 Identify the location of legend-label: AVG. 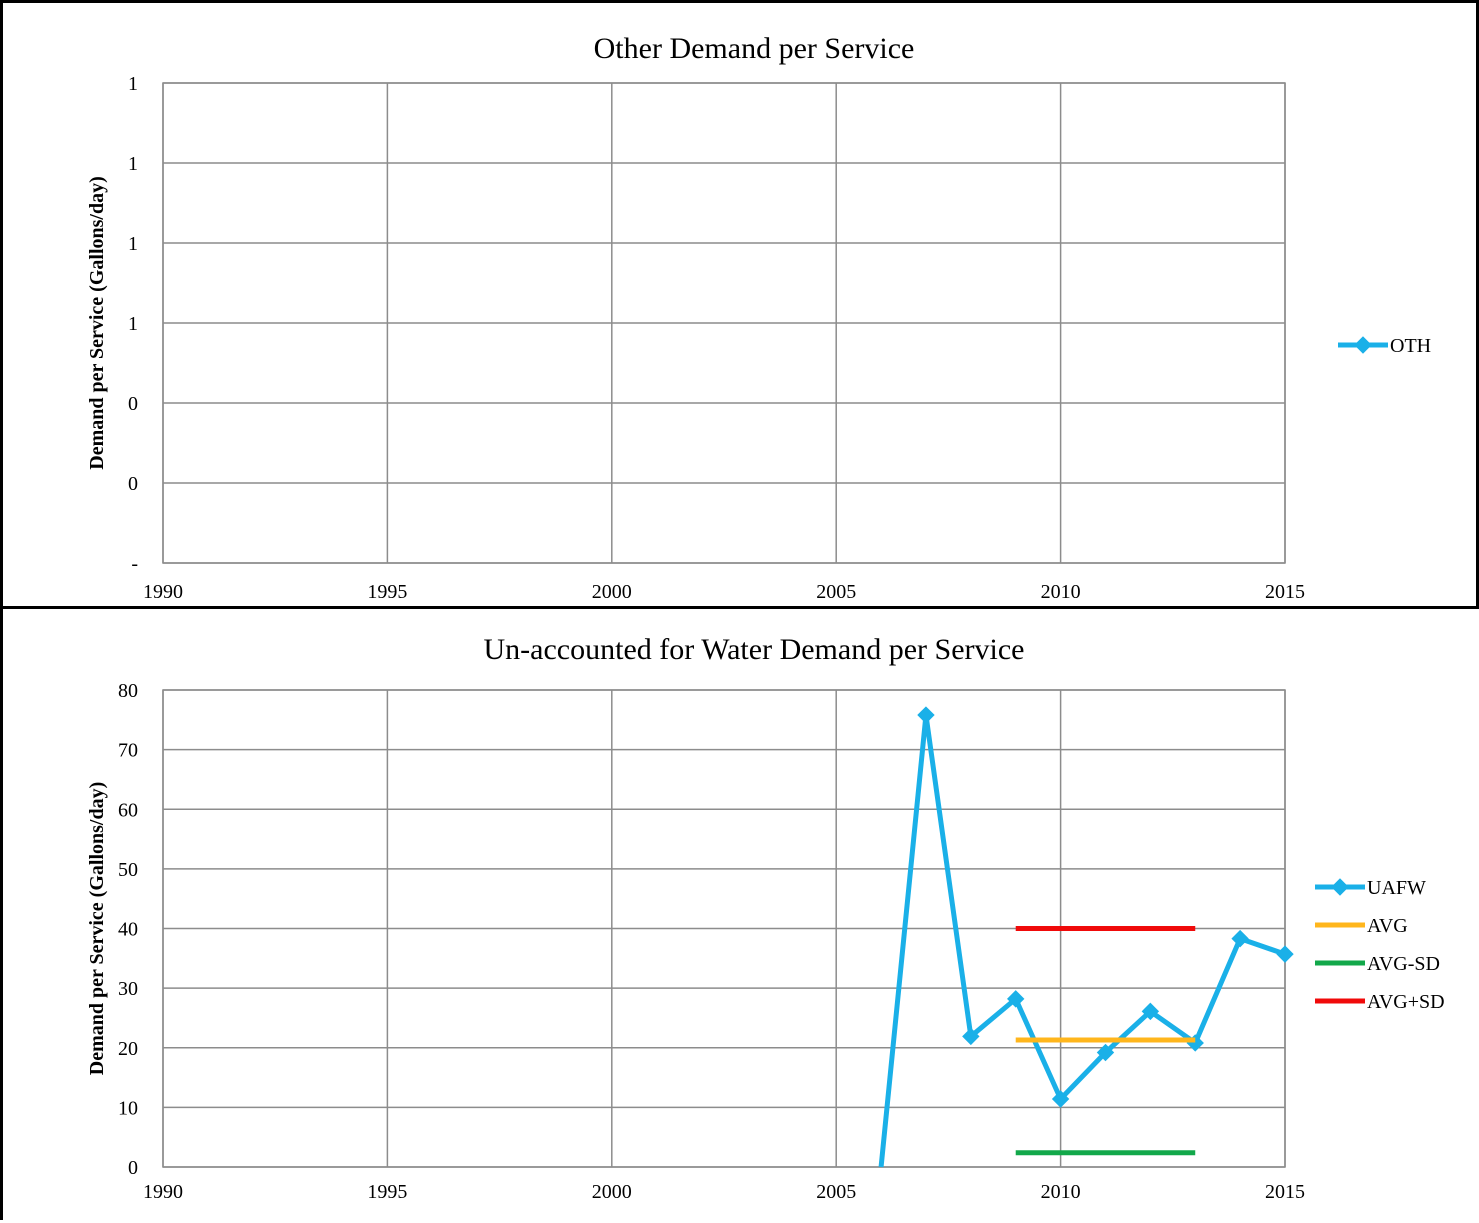
(1387, 926).